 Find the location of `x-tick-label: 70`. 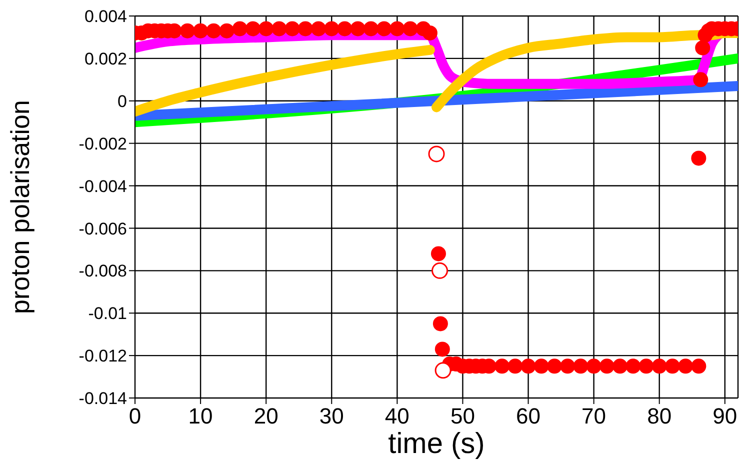

x-tick-label: 70 is located at coordinates (594, 416).